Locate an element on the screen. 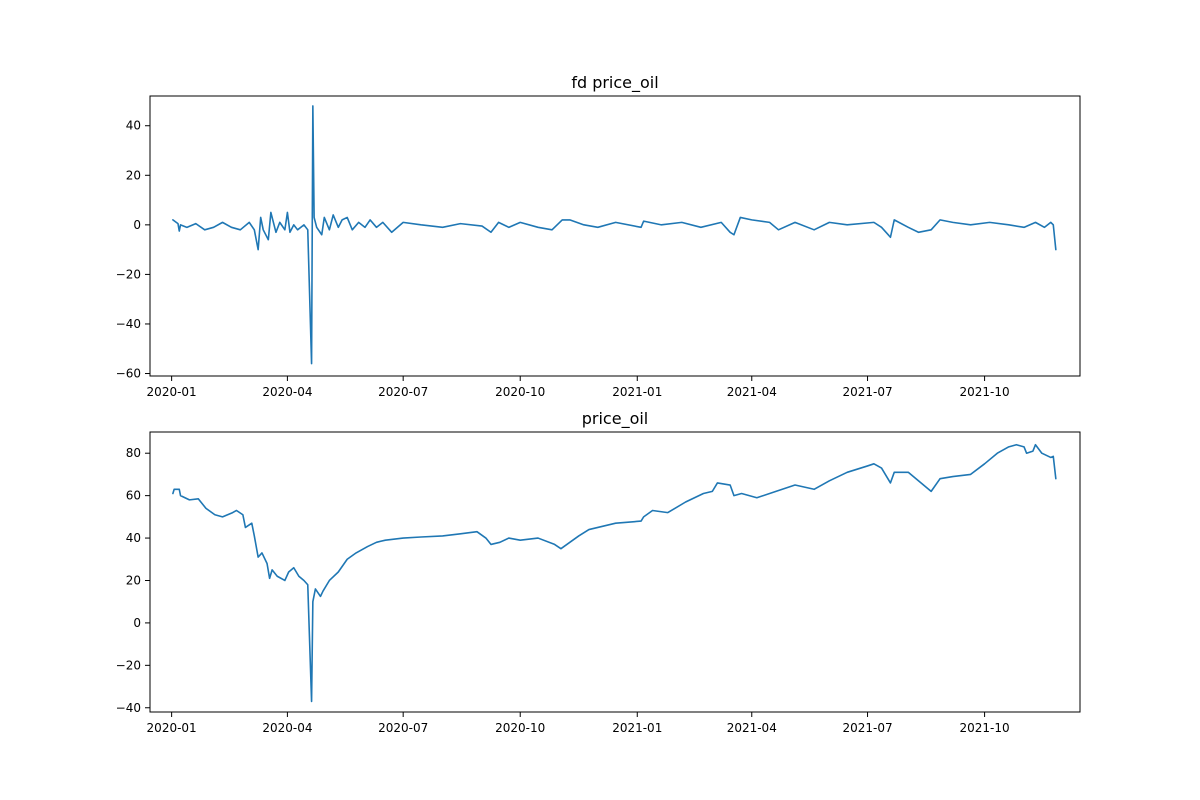 Image resolution: width=1200 pixels, height=800 pixels. y-tick-label: 80 is located at coordinates (133, 453).